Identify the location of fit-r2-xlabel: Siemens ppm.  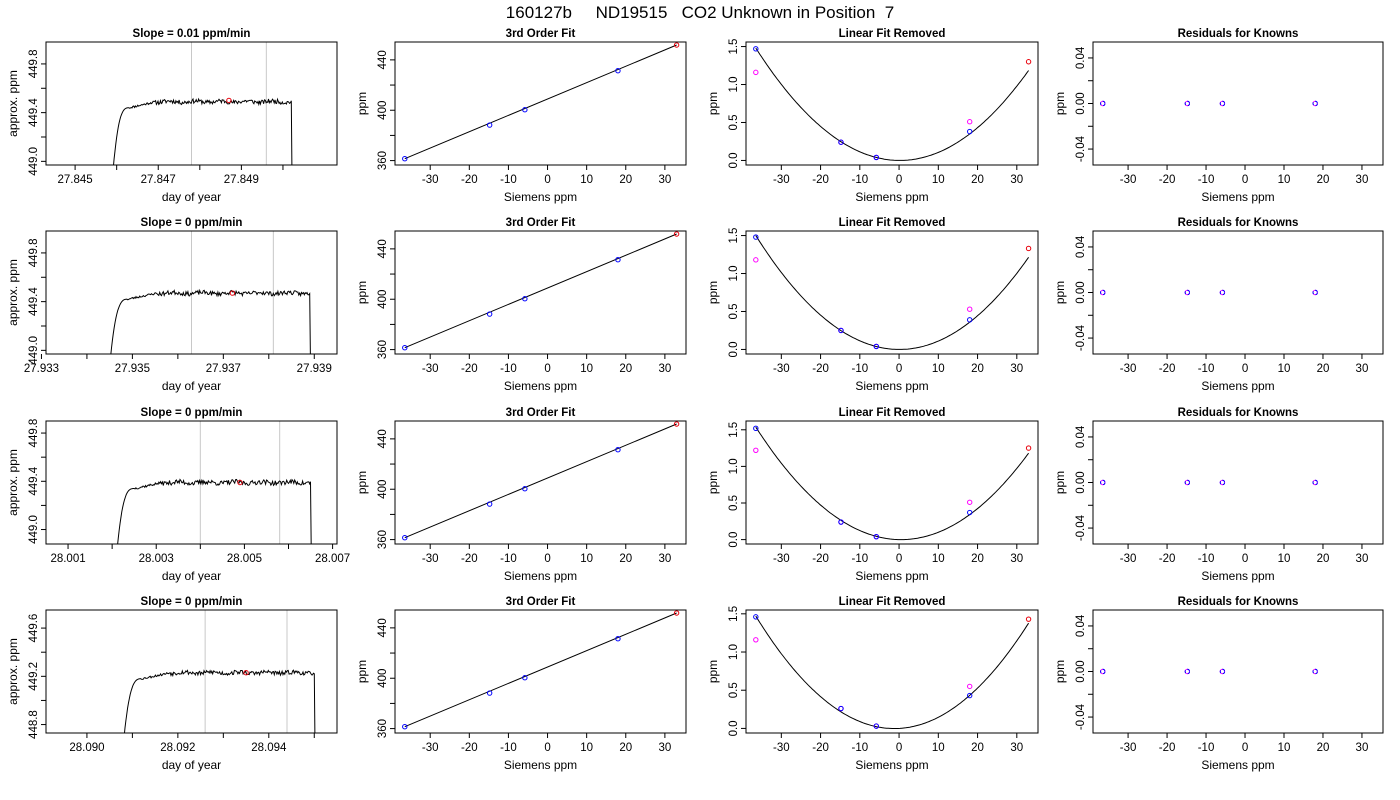
(540, 386).